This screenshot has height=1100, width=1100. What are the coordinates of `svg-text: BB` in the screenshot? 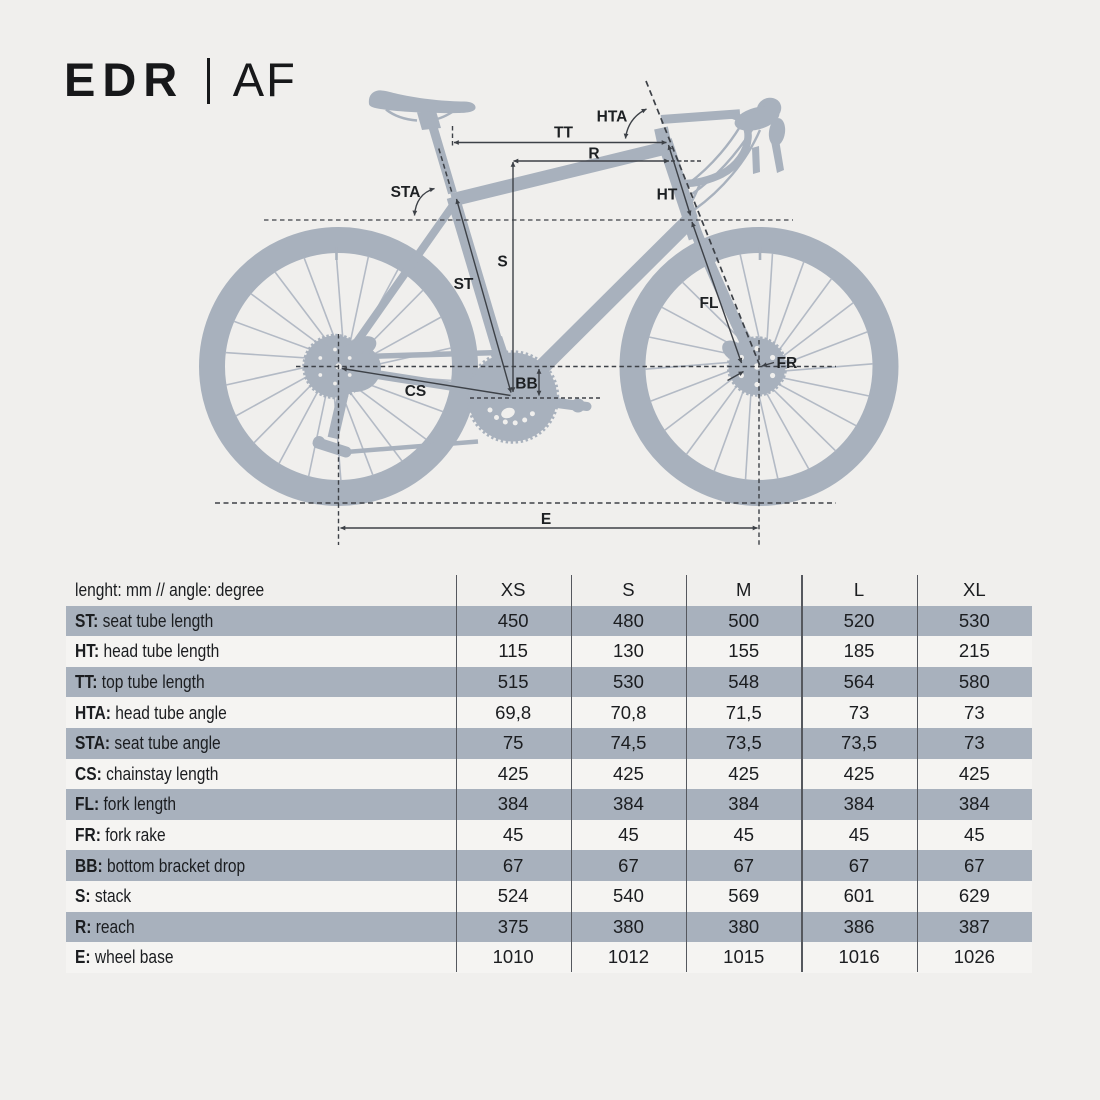 It's located at (526, 384).